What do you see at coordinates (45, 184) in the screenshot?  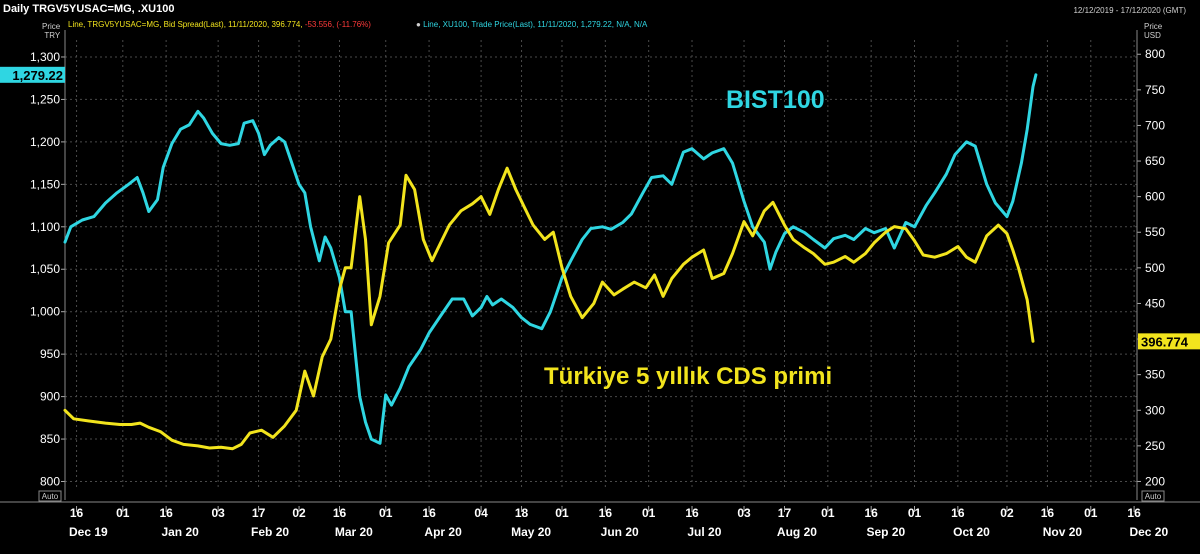 I see `left-tick-label: 1,150` at bounding box center [45, 184].